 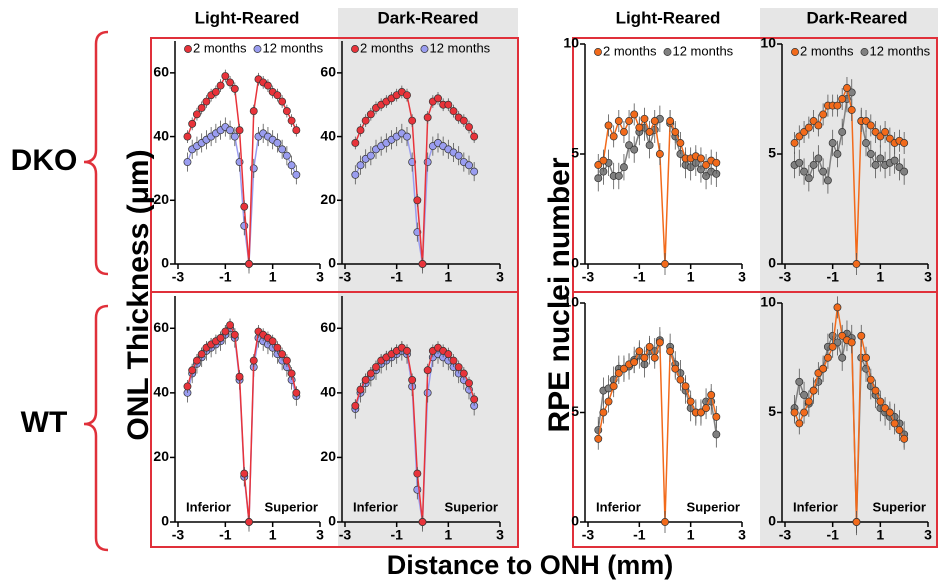 I want to click on column-header: Dark-Reared, so click(x=856, y=17).